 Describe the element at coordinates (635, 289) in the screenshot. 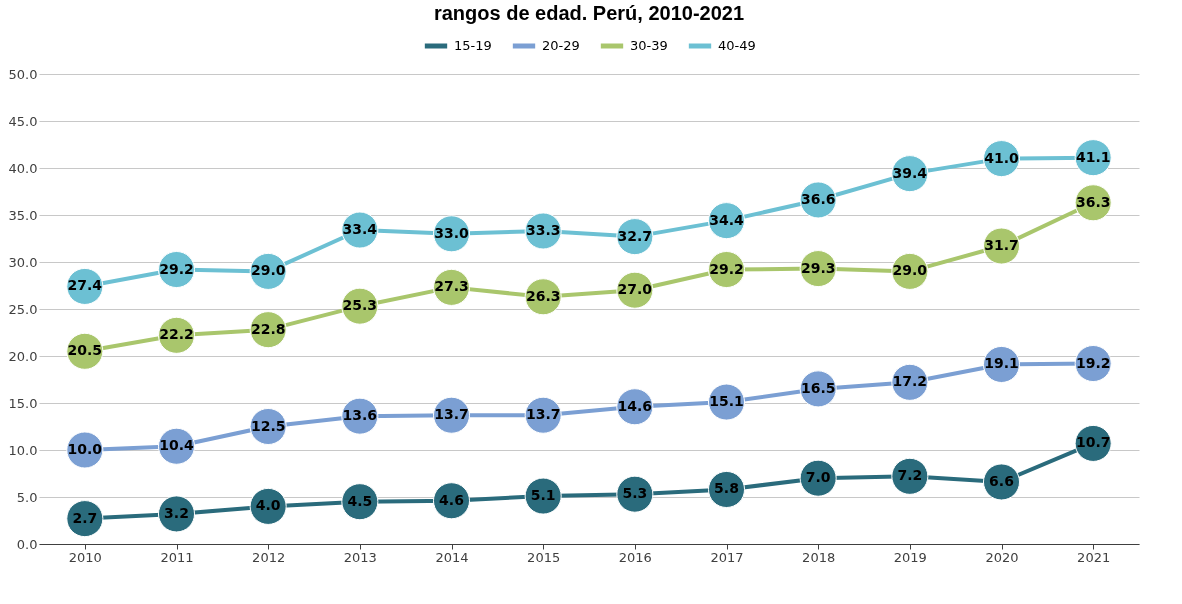

I see `data-label: 27.0` at that location.